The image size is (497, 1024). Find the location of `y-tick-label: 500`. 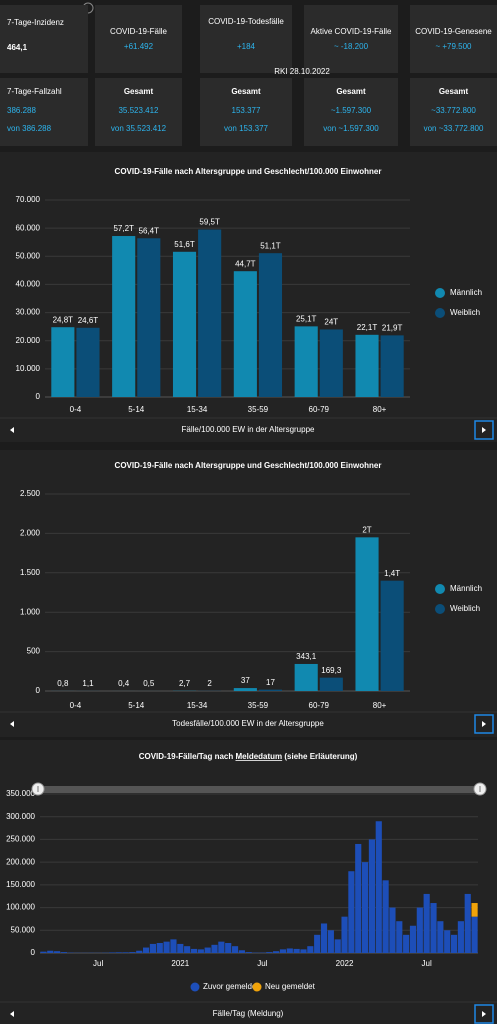

y-tick-label: 500 is located at coordinates (34, 651).